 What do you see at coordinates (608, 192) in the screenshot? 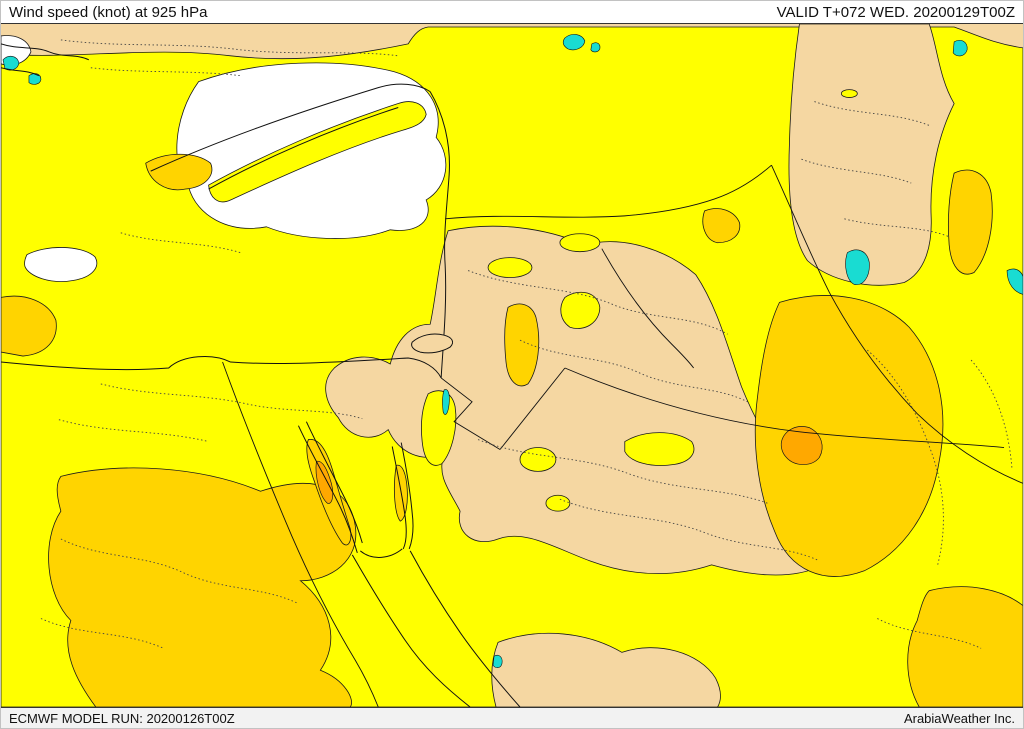
I see `turkey-syria-border` at bounding box center [608, 192].